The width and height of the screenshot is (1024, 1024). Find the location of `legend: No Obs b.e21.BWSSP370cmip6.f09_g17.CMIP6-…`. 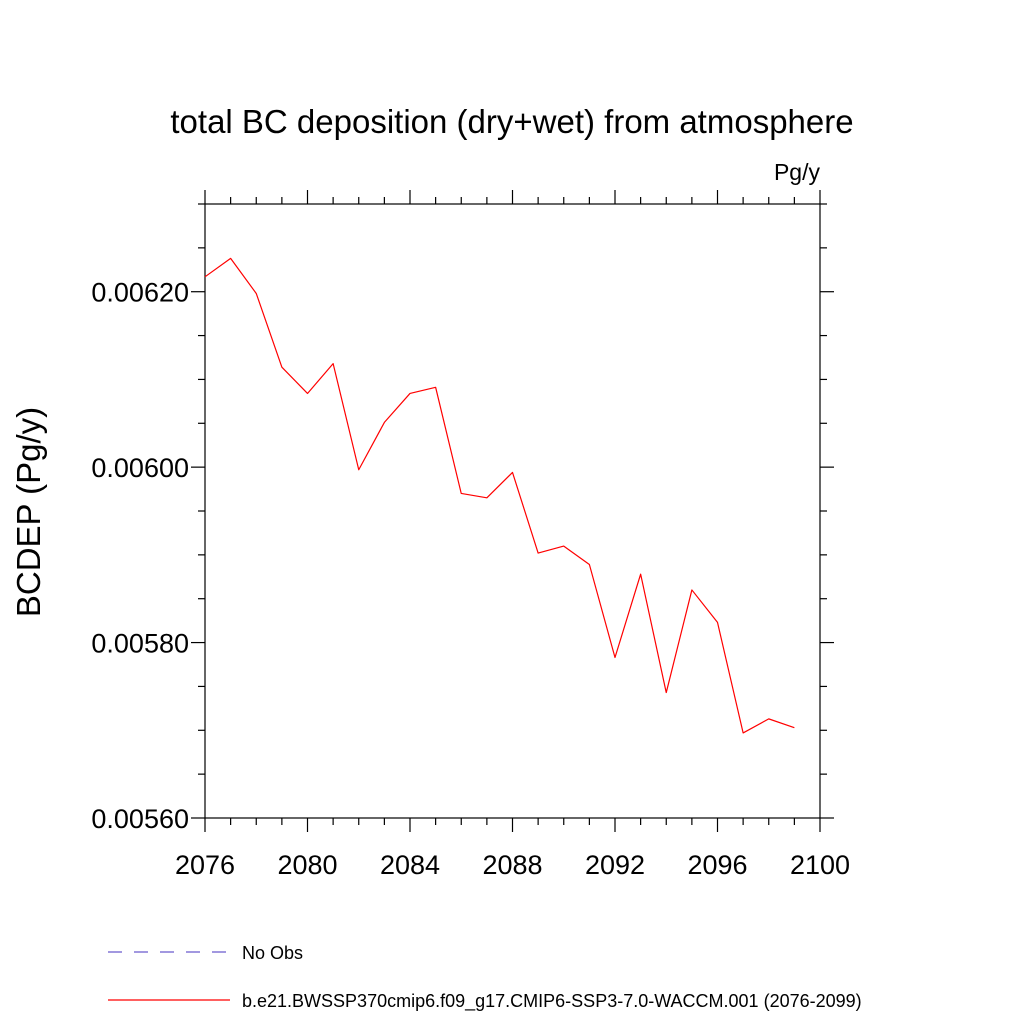

legend: No Obs b.e21.BWSSP370cmip6.f09_g17.CMIP6-… is located at coordinates (485, 977).